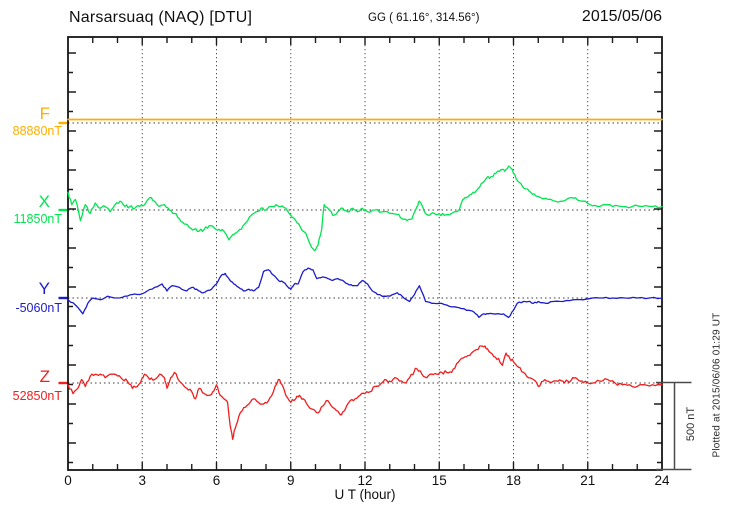 This screenshot has width=730, height=520. Describe the element at coordinates (662, 480) in the screenshot. I see `x-tick-label-24: 24` at that location.